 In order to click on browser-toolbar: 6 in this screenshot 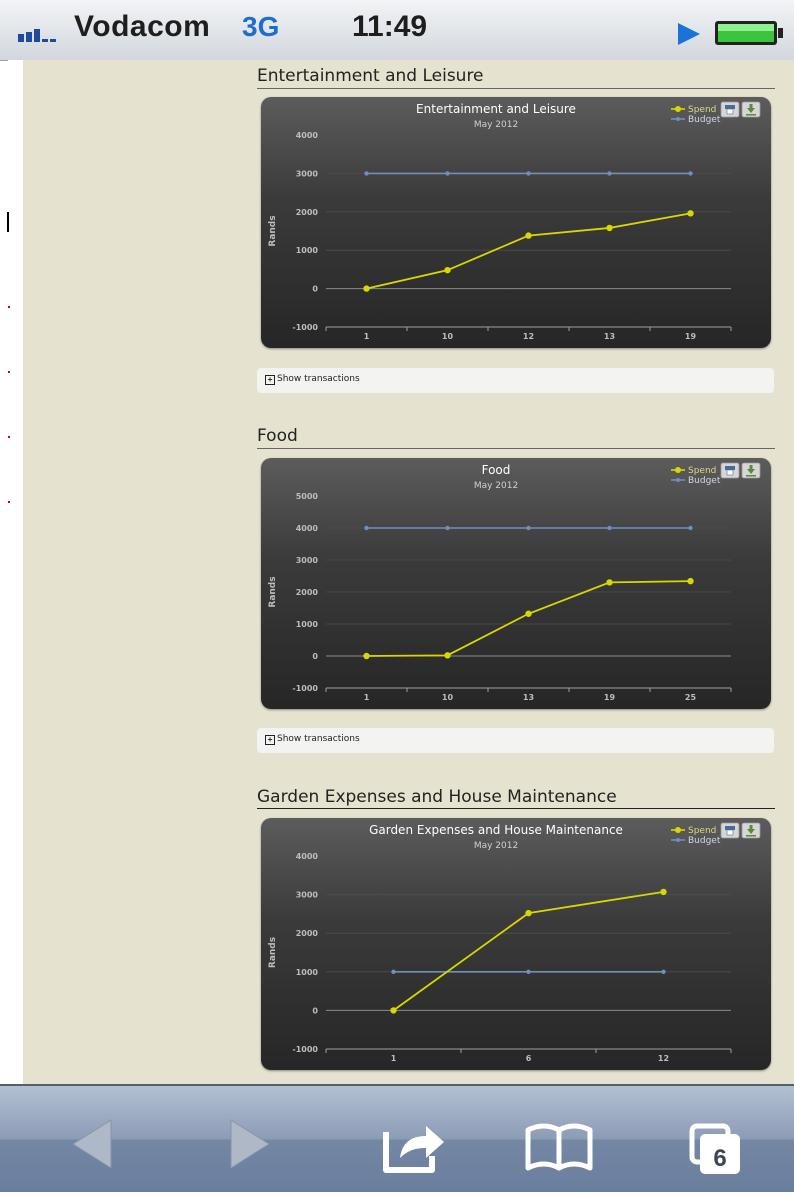, I will do `click(397, 1138)`.